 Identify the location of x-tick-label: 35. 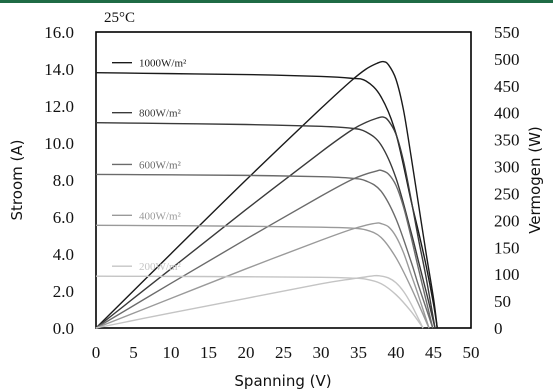
(358, 352).